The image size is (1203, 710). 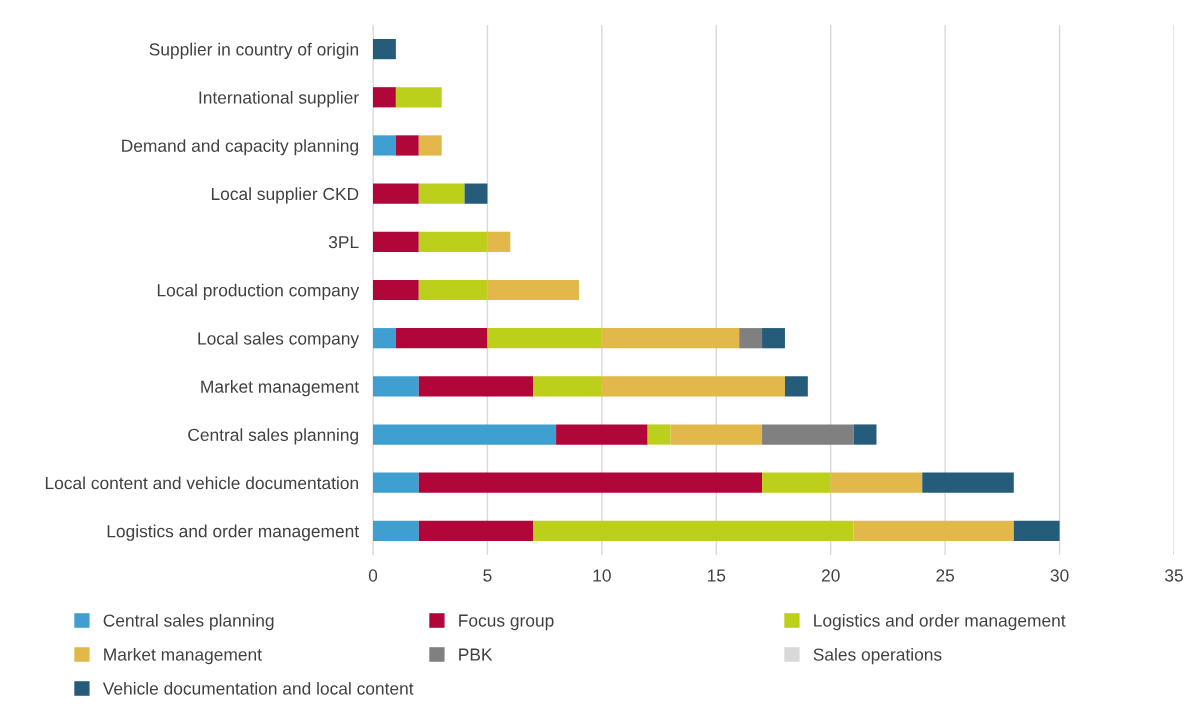 What do you see at coordinates (285, 195) in the screenshot?
I see `y-tick-label: Local supplier CKD` at bounding box center [285, 195].